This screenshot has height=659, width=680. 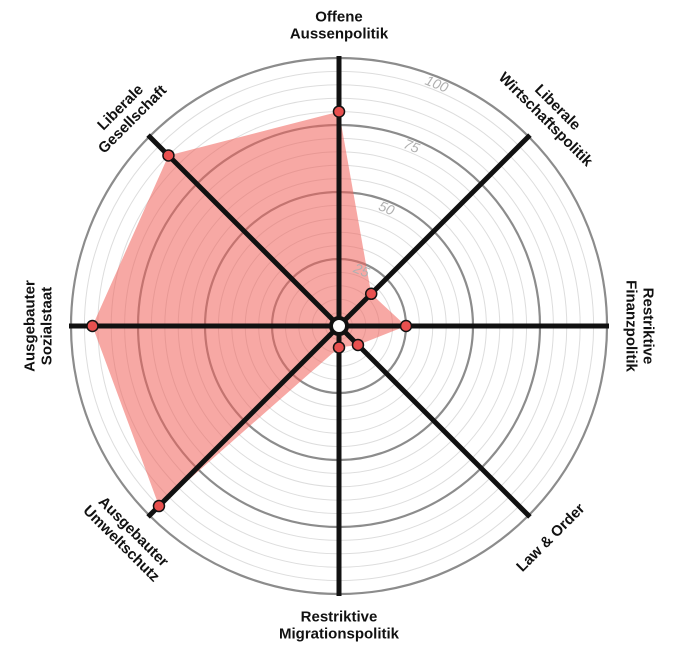 I want to click on data-point-offene-aussenpolitik, so click(x=339, y=111).